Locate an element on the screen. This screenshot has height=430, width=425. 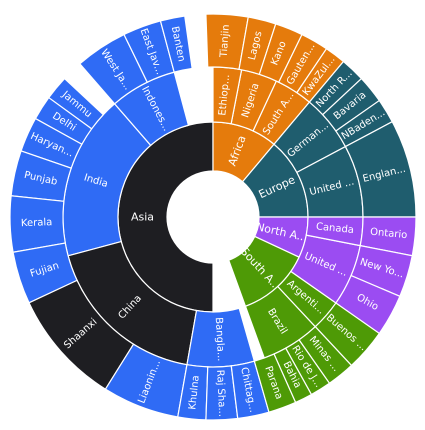
label-ontario: Ontario is located at coordinates (389, 234).